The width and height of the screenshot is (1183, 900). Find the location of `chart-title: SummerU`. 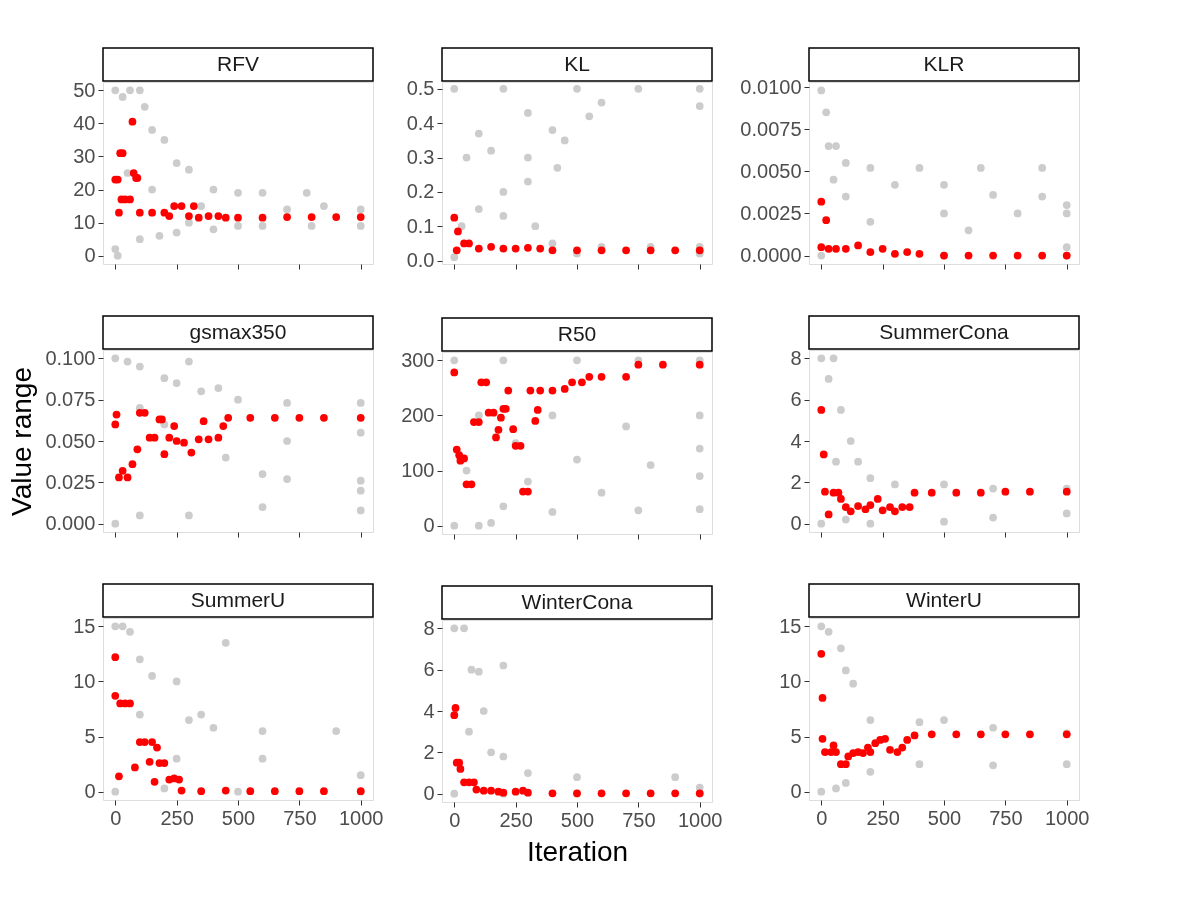

chart-title: SummerU is located at coordinates (238, 599).